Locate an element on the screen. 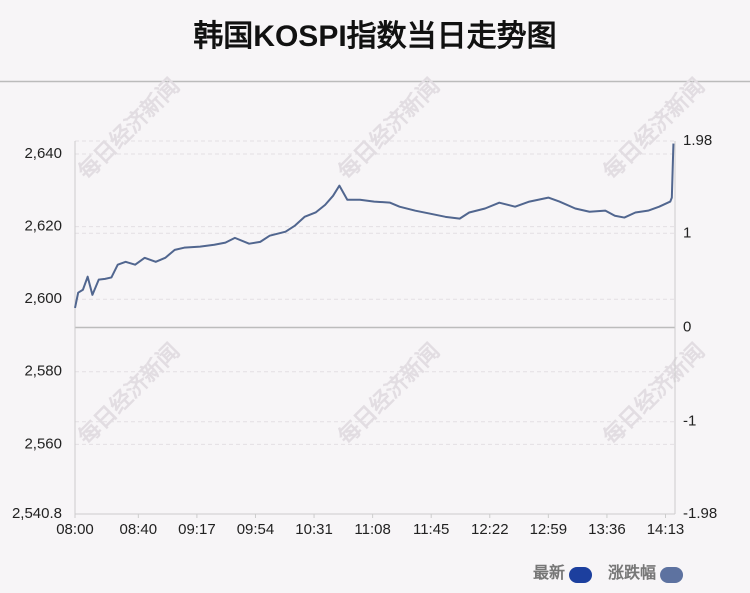 The image size is (750, 593). y-tick-label: 2,620 is located at coordinates (43, 226).